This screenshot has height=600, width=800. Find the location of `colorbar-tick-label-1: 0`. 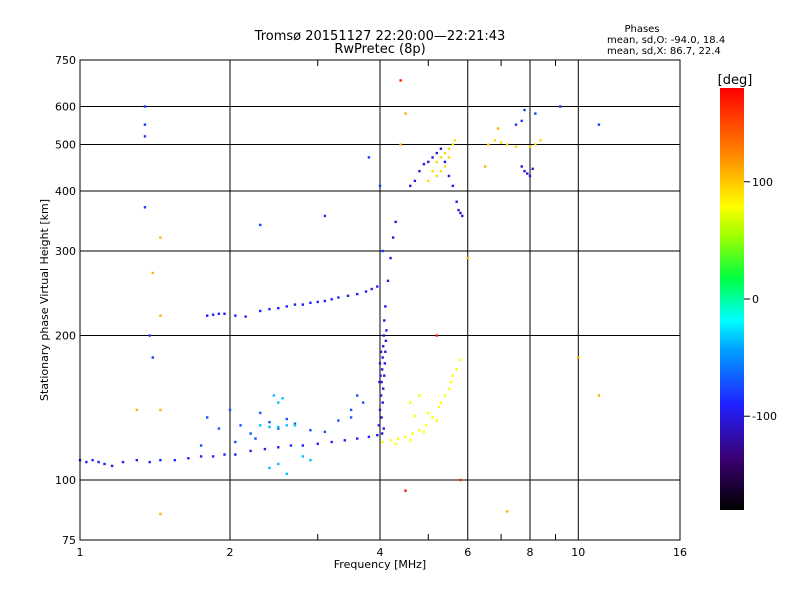

colorbar-tick-label-1: 0 is located at coordinates (755, 299).